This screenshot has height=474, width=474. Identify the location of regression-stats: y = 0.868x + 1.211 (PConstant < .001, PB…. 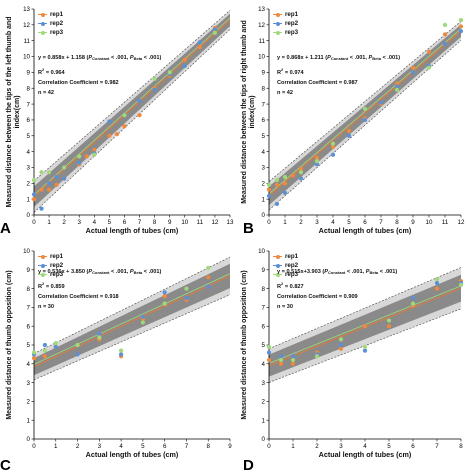
(338, 76).